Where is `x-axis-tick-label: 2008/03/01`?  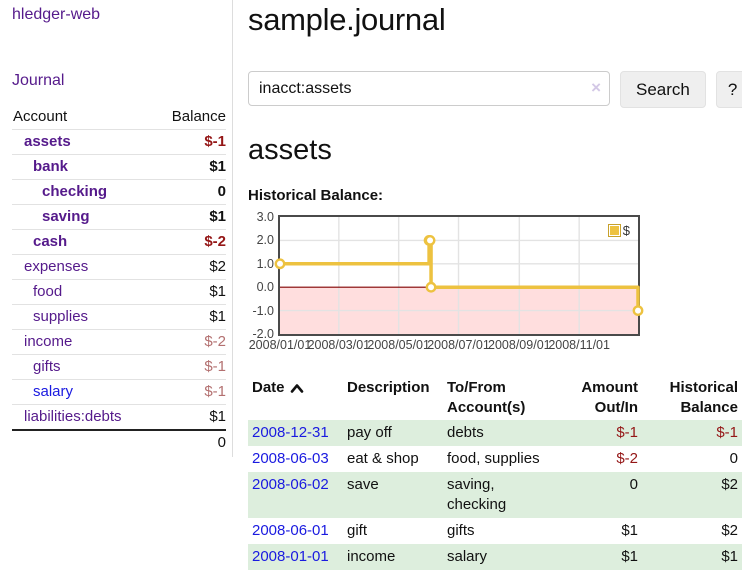 x-axis-tick-label: 2008/03/01 is located at coordinates (339, 345).